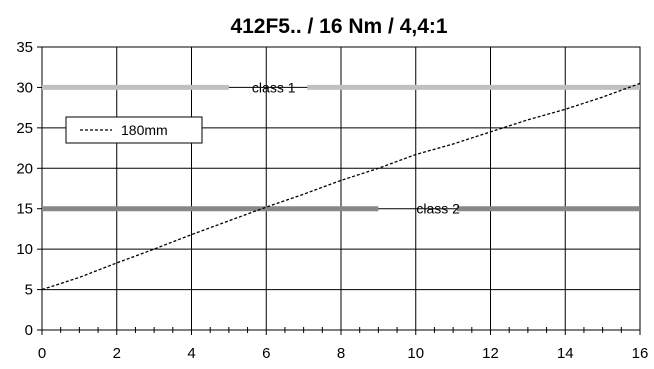 This screenshot has height=369, width=654. Describe the element at coordinates (29, 330) in the screenshot. I see `y-tick-label-0: 0` at that location.